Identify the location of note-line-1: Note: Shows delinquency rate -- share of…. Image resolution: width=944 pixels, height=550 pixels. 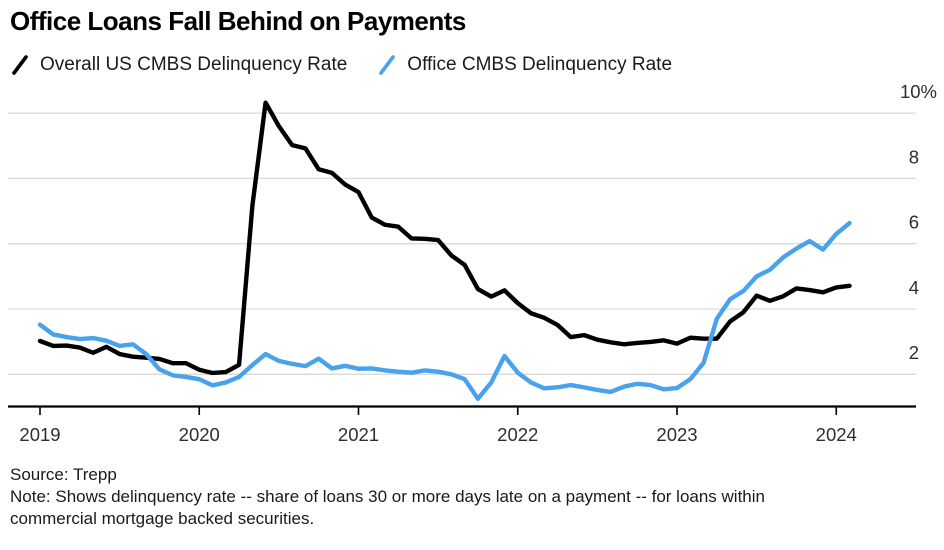
(387, 496).